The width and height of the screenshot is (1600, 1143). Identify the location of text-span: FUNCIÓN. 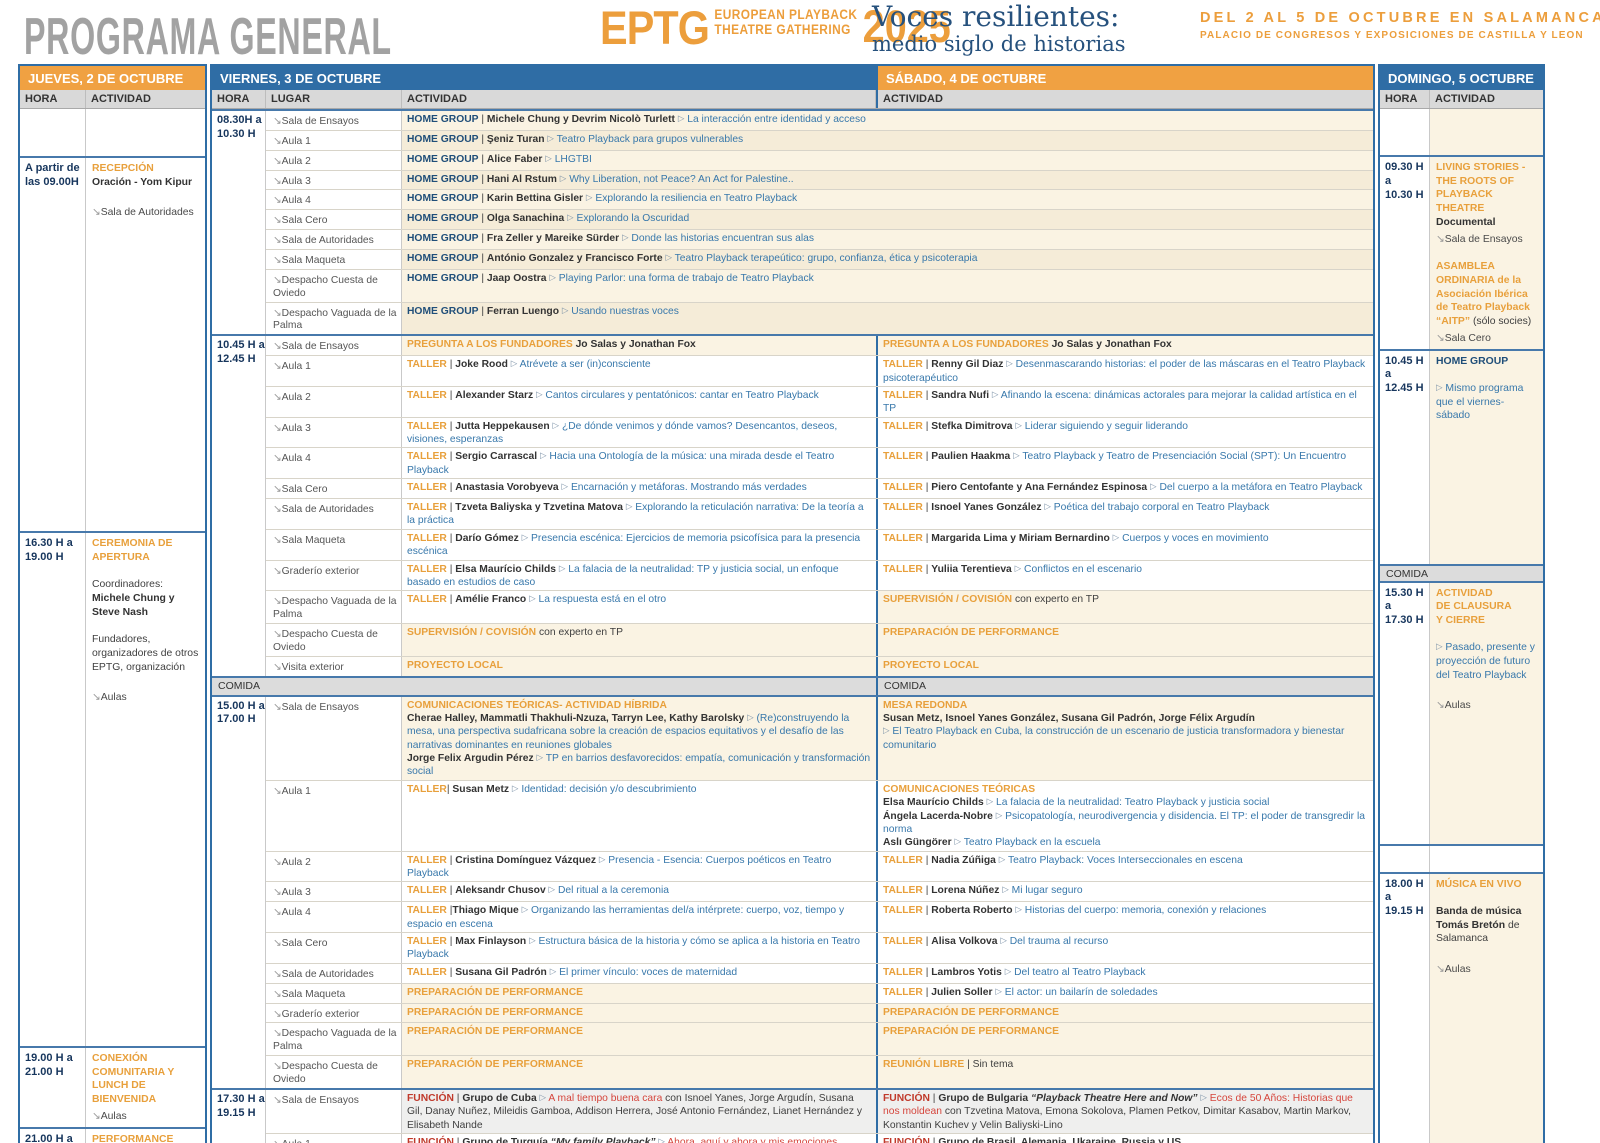
(906, 1139).